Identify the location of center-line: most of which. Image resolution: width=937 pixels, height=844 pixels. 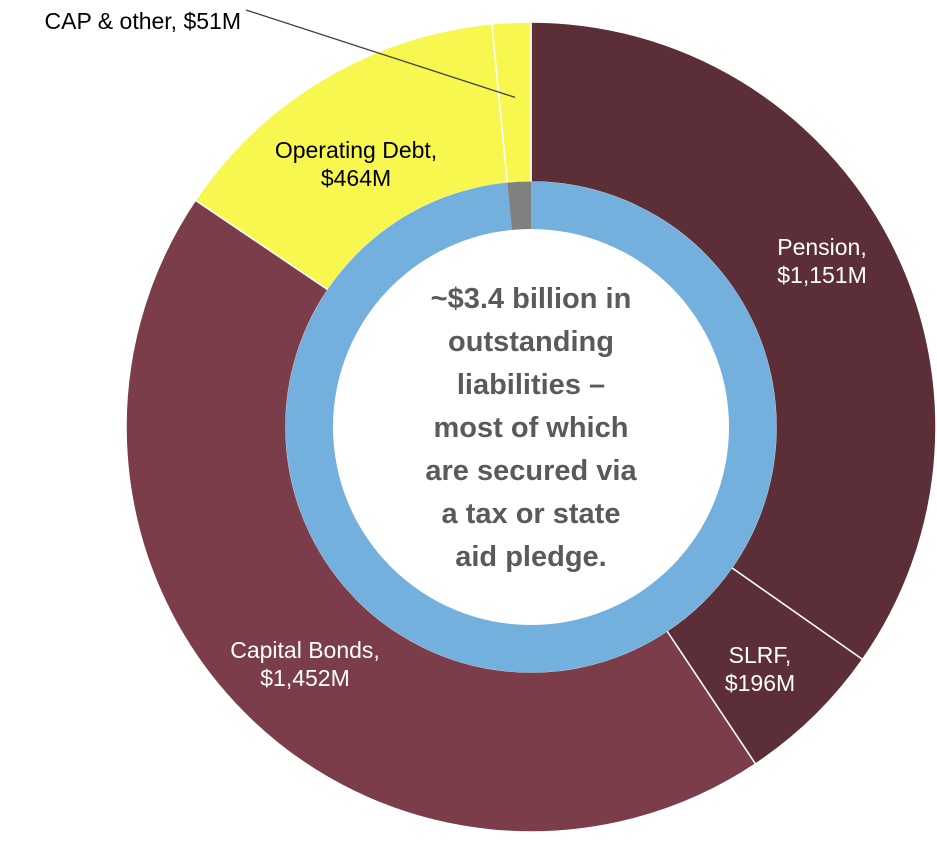
(531, 428).